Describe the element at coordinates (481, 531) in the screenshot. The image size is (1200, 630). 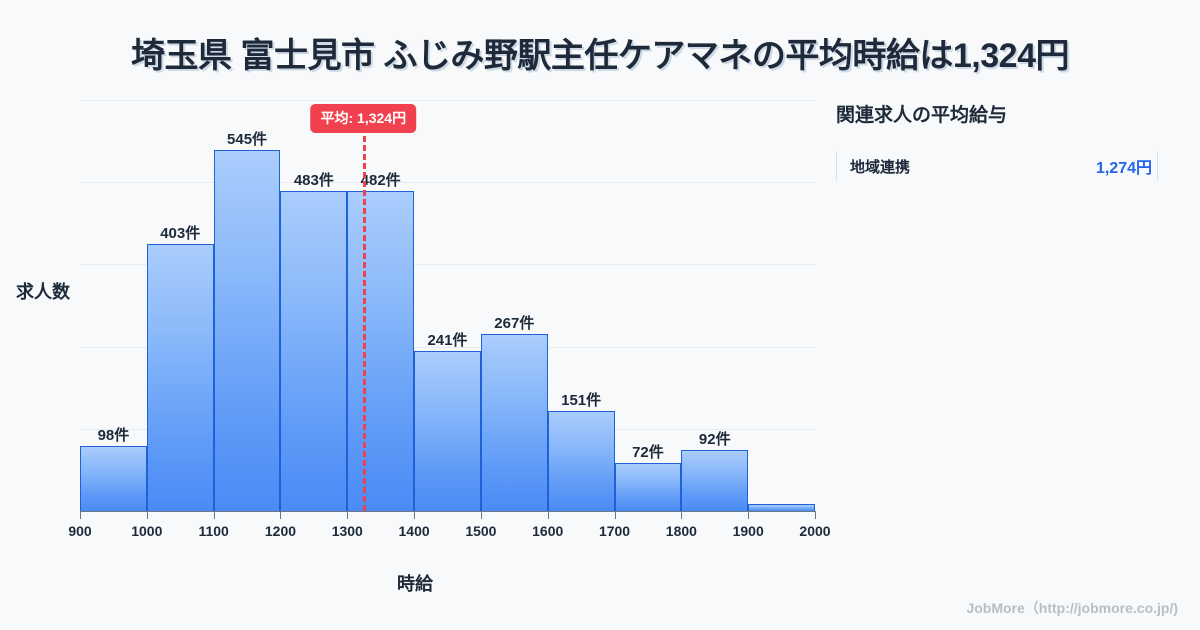
I see `x-axis-tick-label: 1500` at that location.